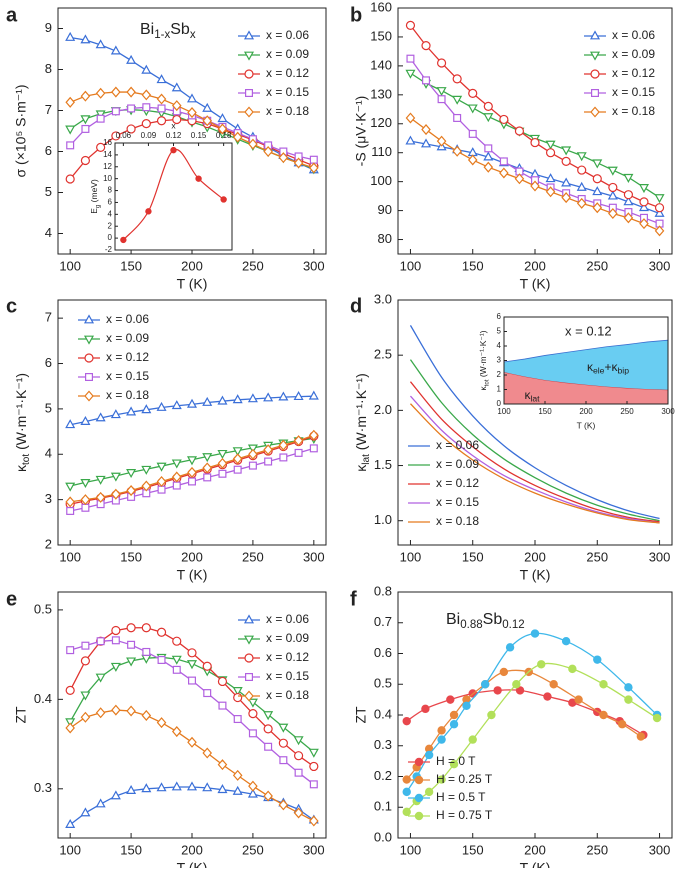 The height and width of the screenshot is (873, 685). Describe the element at coordinates (457, 445) in the screenshot. I see `legend-label: x = 0.06` at that location.